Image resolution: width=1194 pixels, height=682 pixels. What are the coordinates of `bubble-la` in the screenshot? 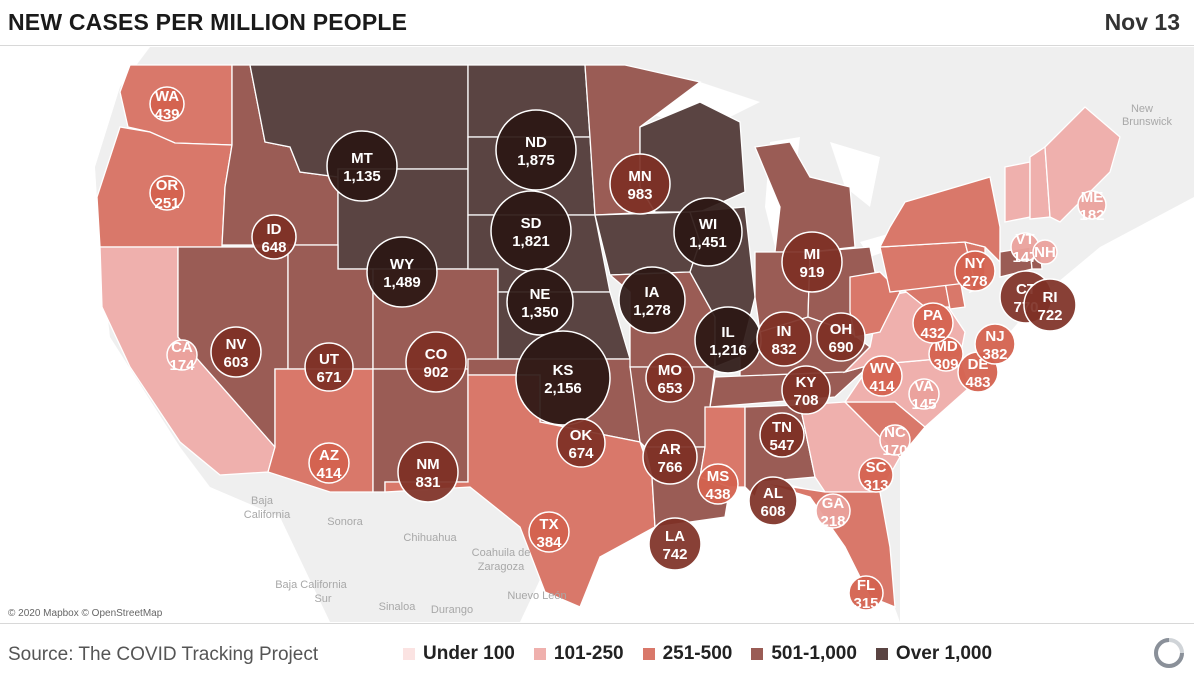 It's located at (675, 544).